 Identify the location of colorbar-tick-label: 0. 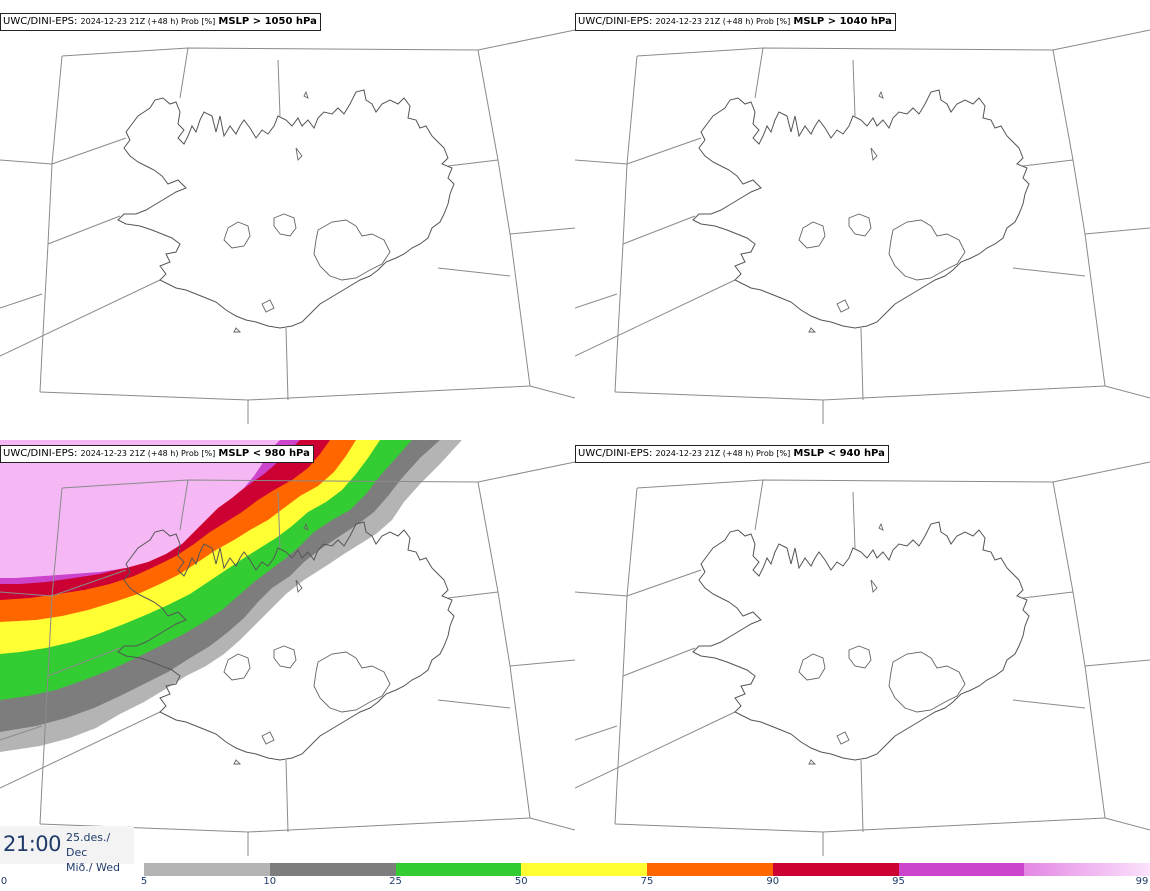
(4, 881).